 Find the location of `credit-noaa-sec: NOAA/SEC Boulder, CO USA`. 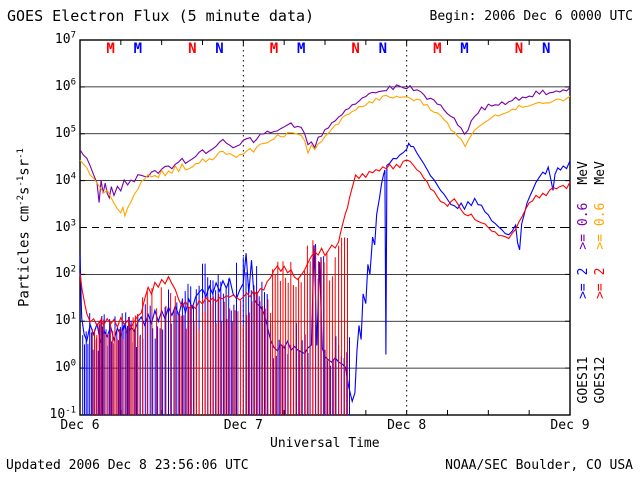

credit-noaa-sec: NOAA/SEC Boulder, CO USA is located at coordinates (539, 465).